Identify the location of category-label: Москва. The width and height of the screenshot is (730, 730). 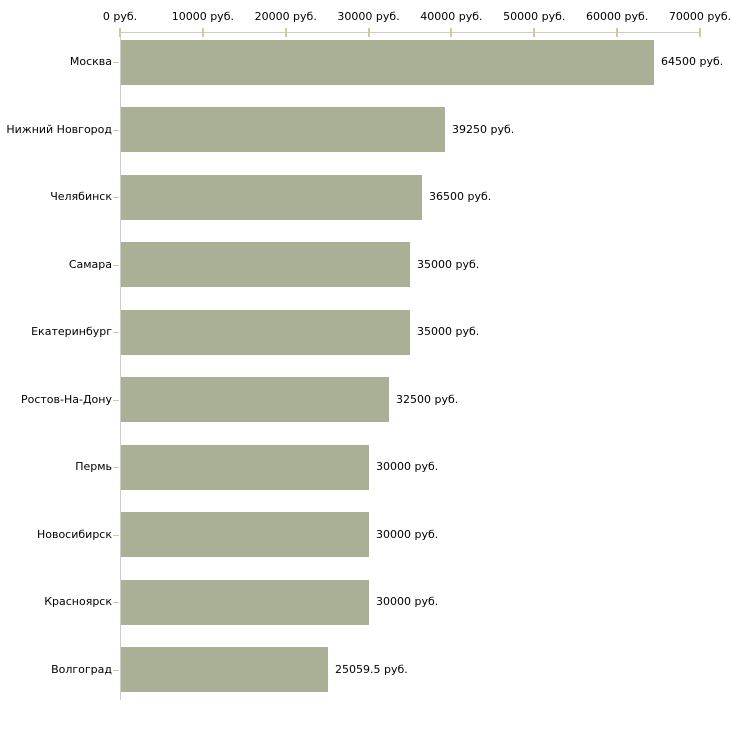
(90, 61).